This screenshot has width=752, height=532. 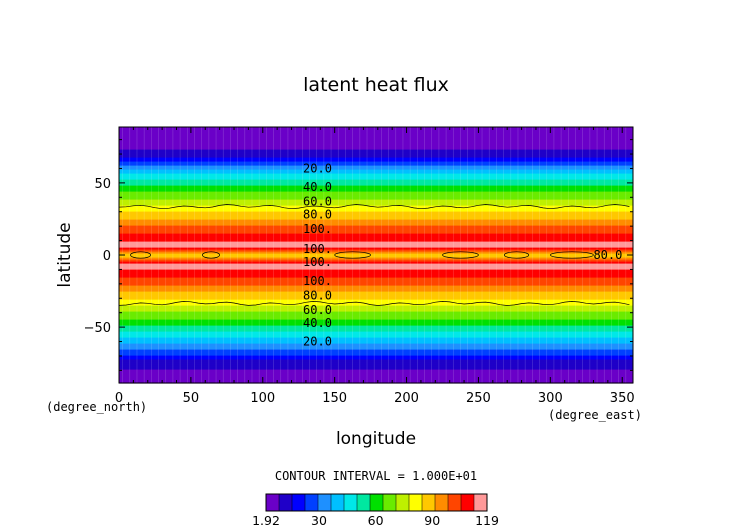 I want to click on y-unit-label: (degree_north), so click(x=96, y=407).